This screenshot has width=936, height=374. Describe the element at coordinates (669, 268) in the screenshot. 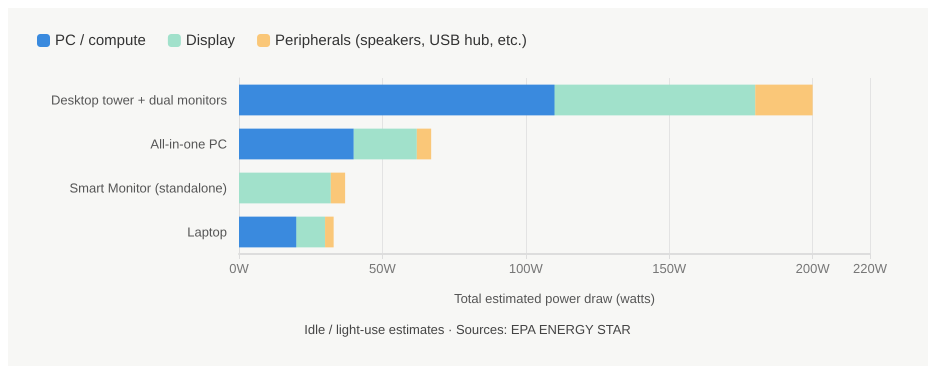

I see `x-tick-label: 150W` at that location.